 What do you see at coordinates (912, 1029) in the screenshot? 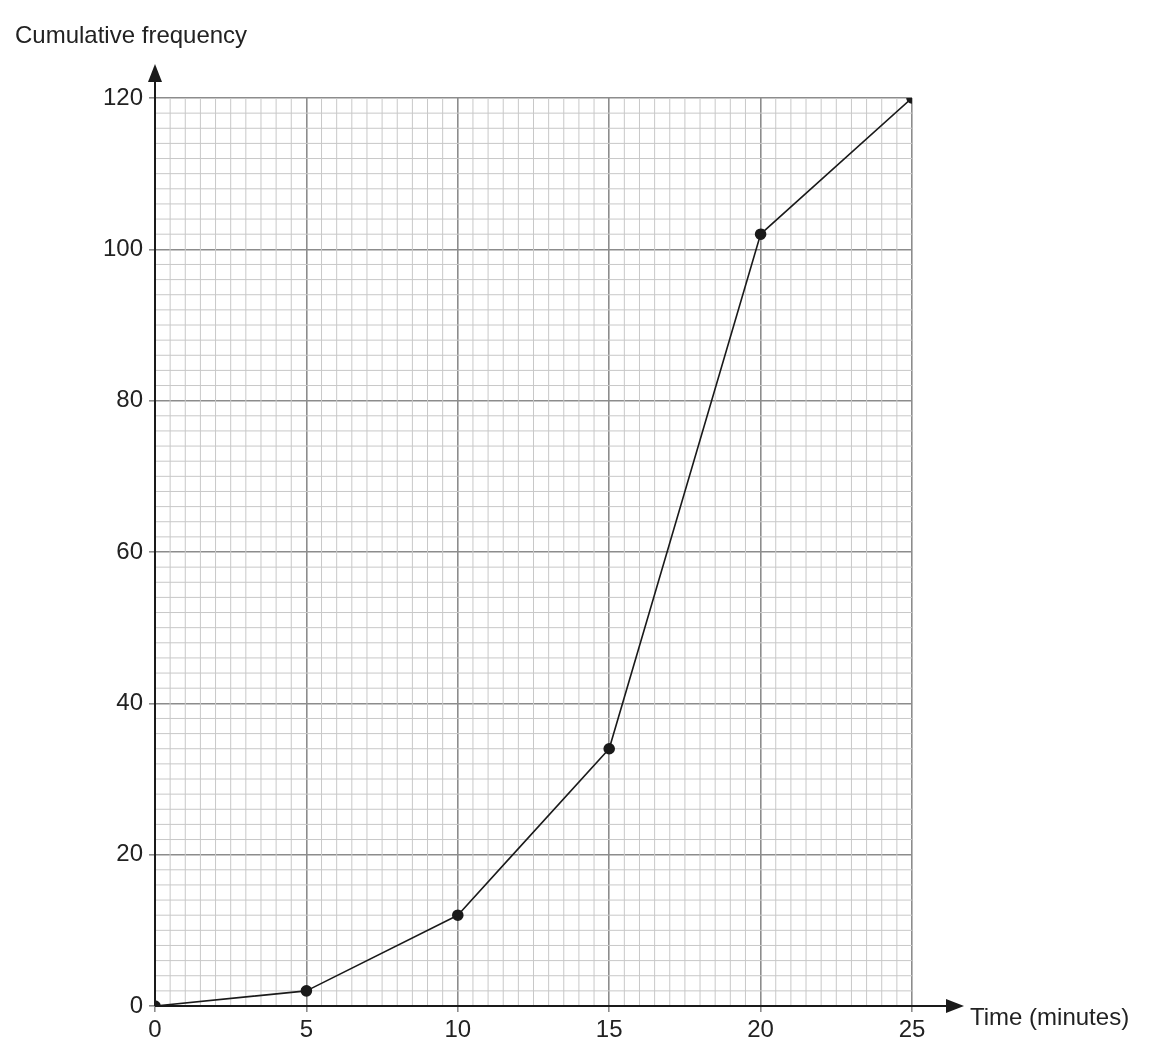
I see `x-tick-label: 25` at bounding box center [912, 1029].